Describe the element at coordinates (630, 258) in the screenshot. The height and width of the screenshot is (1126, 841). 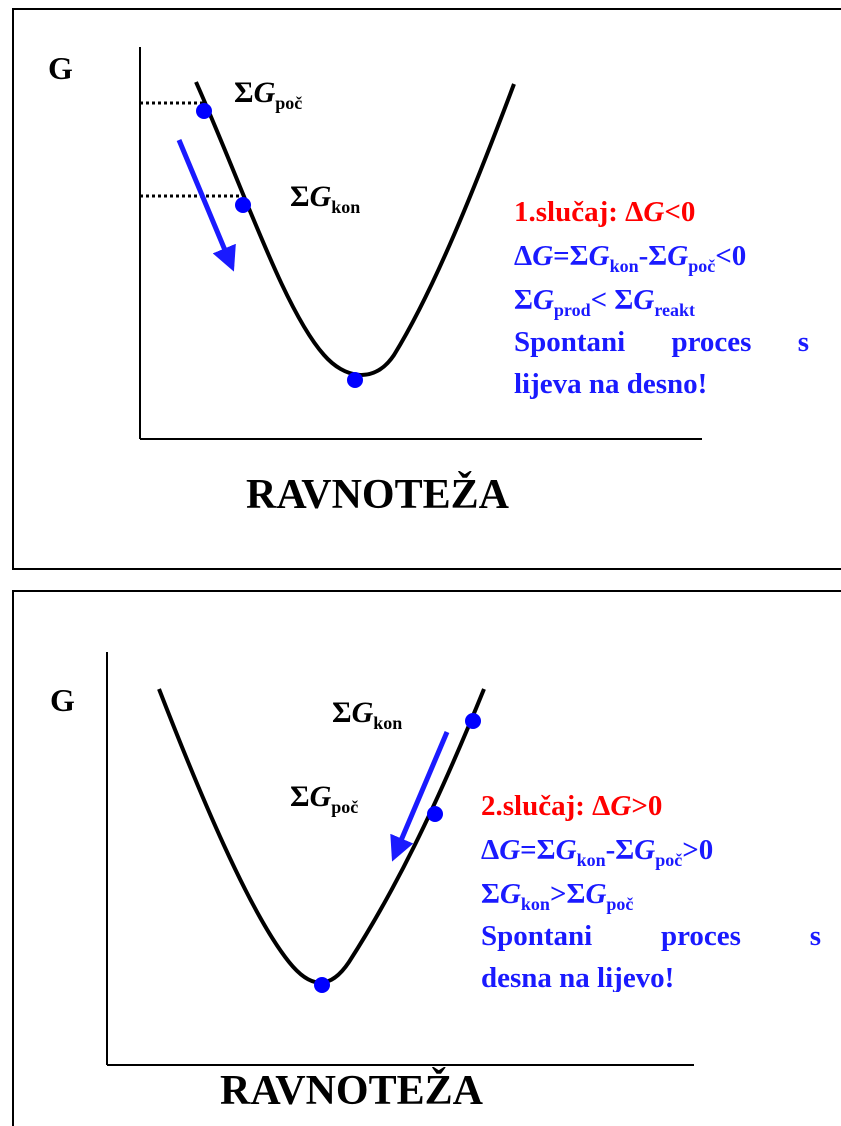
I see `formula-delta-g: ΔG=ΣGkon-ΣGpoč<0` at that location.